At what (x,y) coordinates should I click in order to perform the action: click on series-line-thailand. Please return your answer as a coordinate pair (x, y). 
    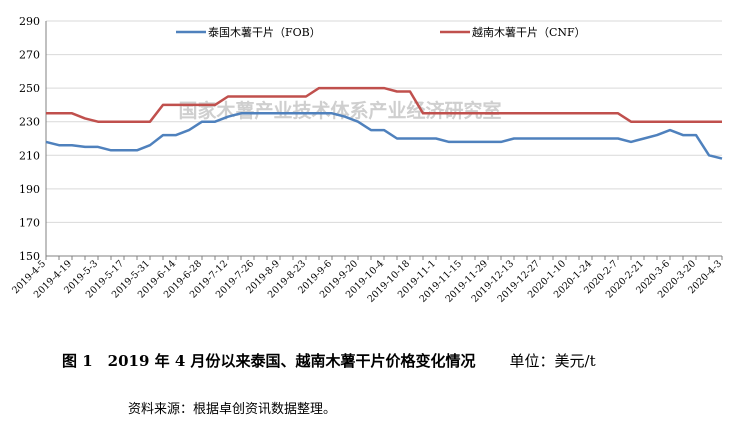
    Looking at the image, I should click on (384, 136).